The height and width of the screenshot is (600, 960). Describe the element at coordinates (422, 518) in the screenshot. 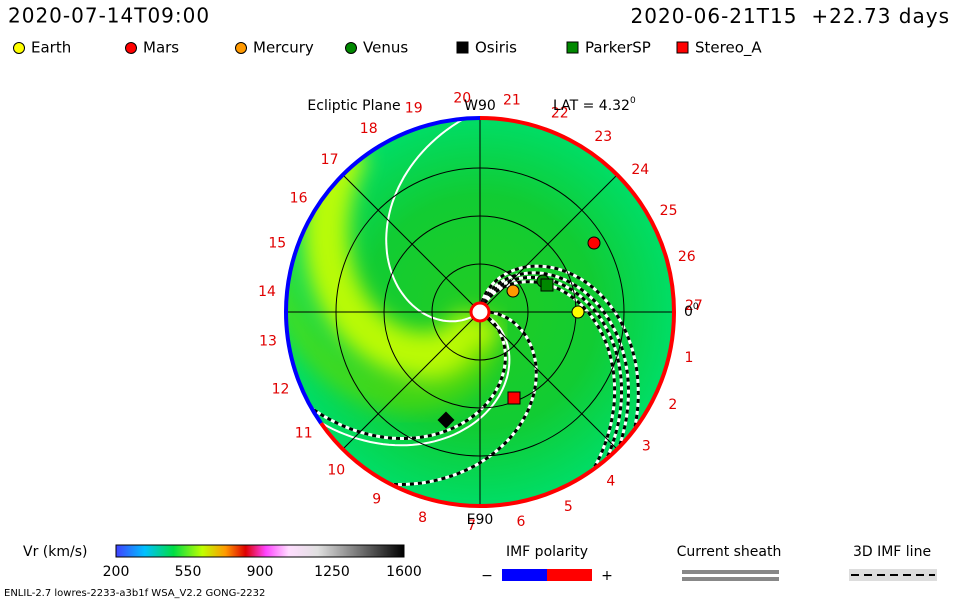

I see `rim-label: 8` at that location.